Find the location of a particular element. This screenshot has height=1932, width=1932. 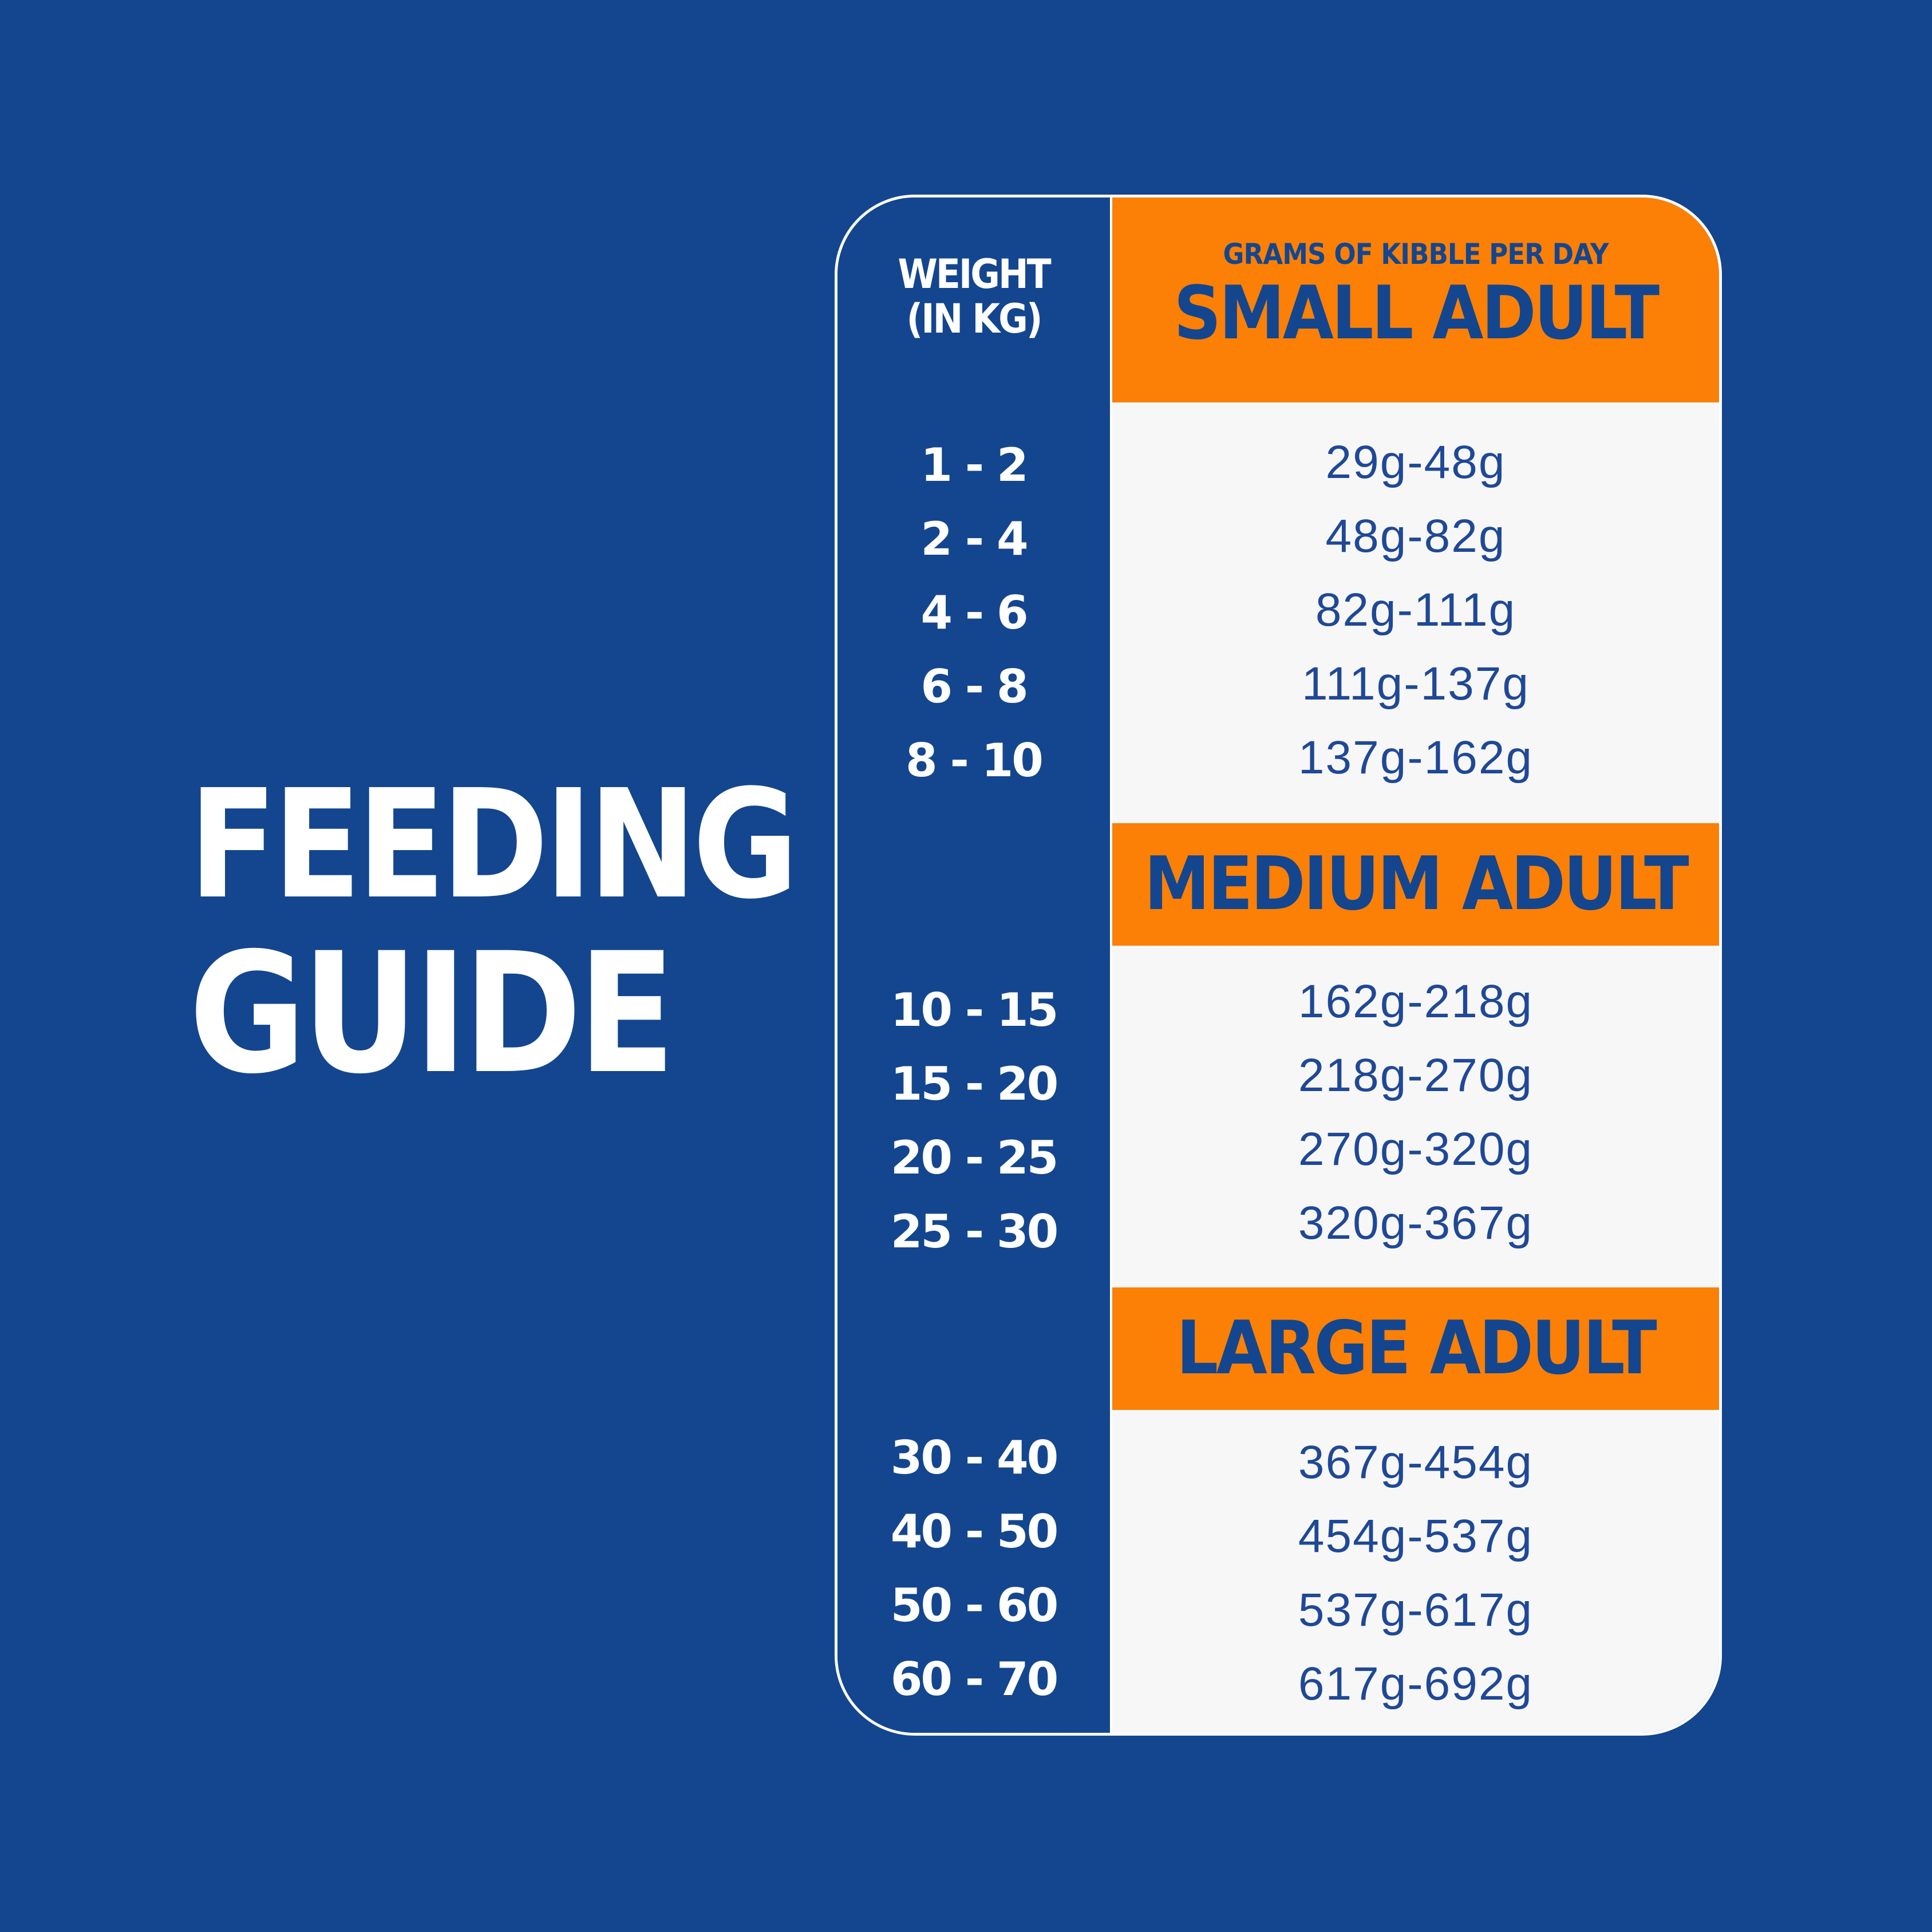

grams-cell: 454g-537g is located at coordinates (1416, 1536).